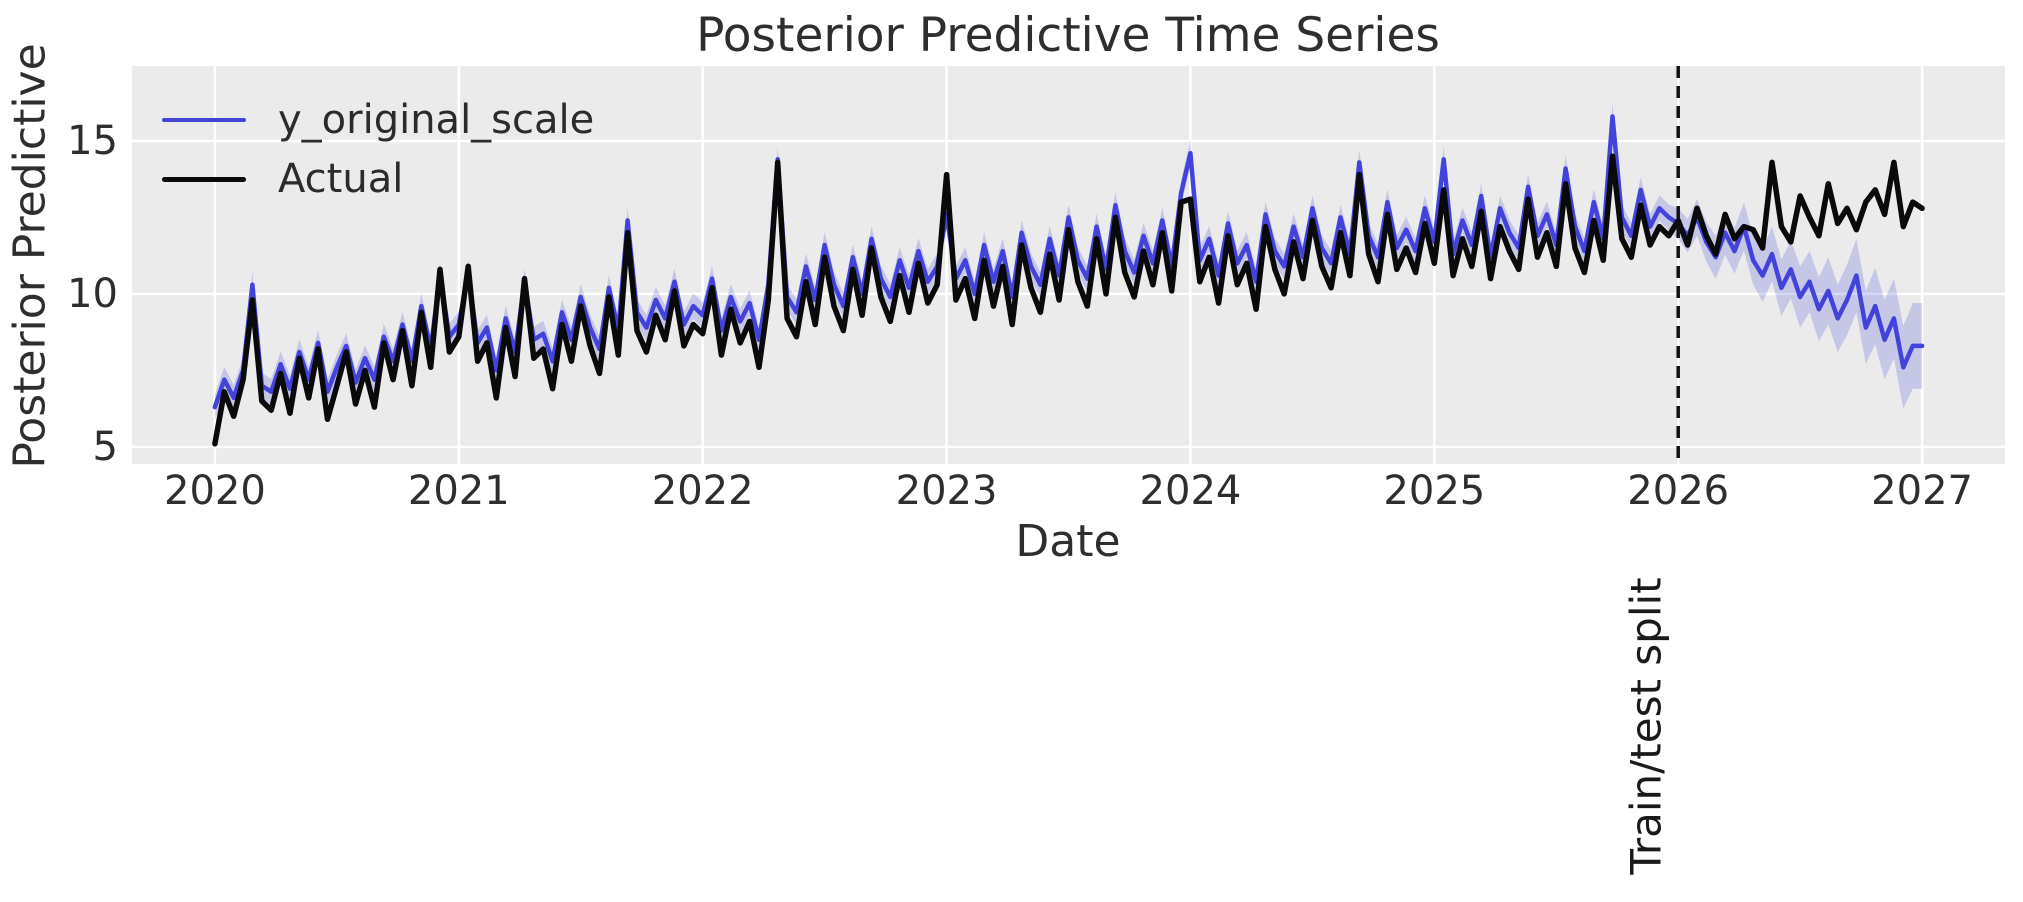 This screenshot has width=2023, height=902. What do you see at coordinates (341, 179) in the screenshot?
I see `legend-label: Actual` at bounding box center [341, 179].